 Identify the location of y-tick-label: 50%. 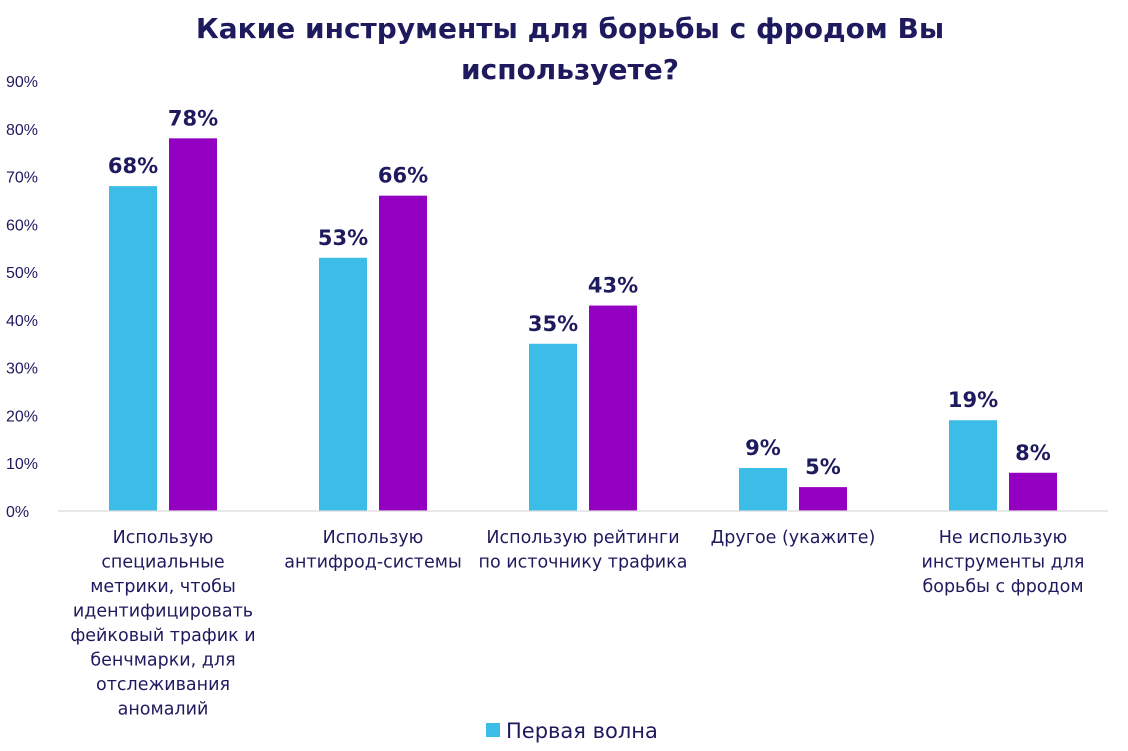
(22, 273).